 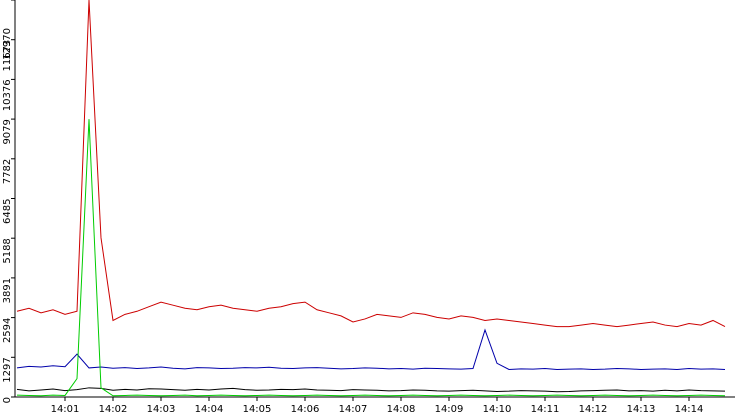 I want to click on x-tick-label: 14:02, so click(x=113, y=409).